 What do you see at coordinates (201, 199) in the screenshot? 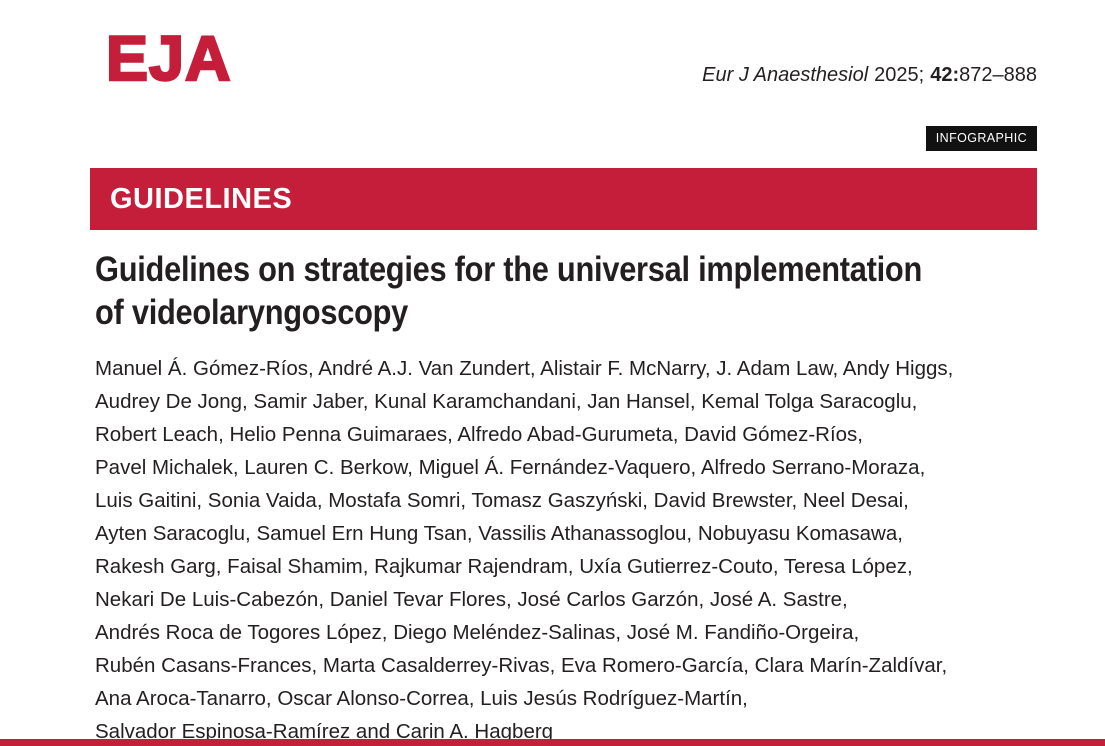
I see `section-label: GUIDELINES` at bounding box center [201, 199].